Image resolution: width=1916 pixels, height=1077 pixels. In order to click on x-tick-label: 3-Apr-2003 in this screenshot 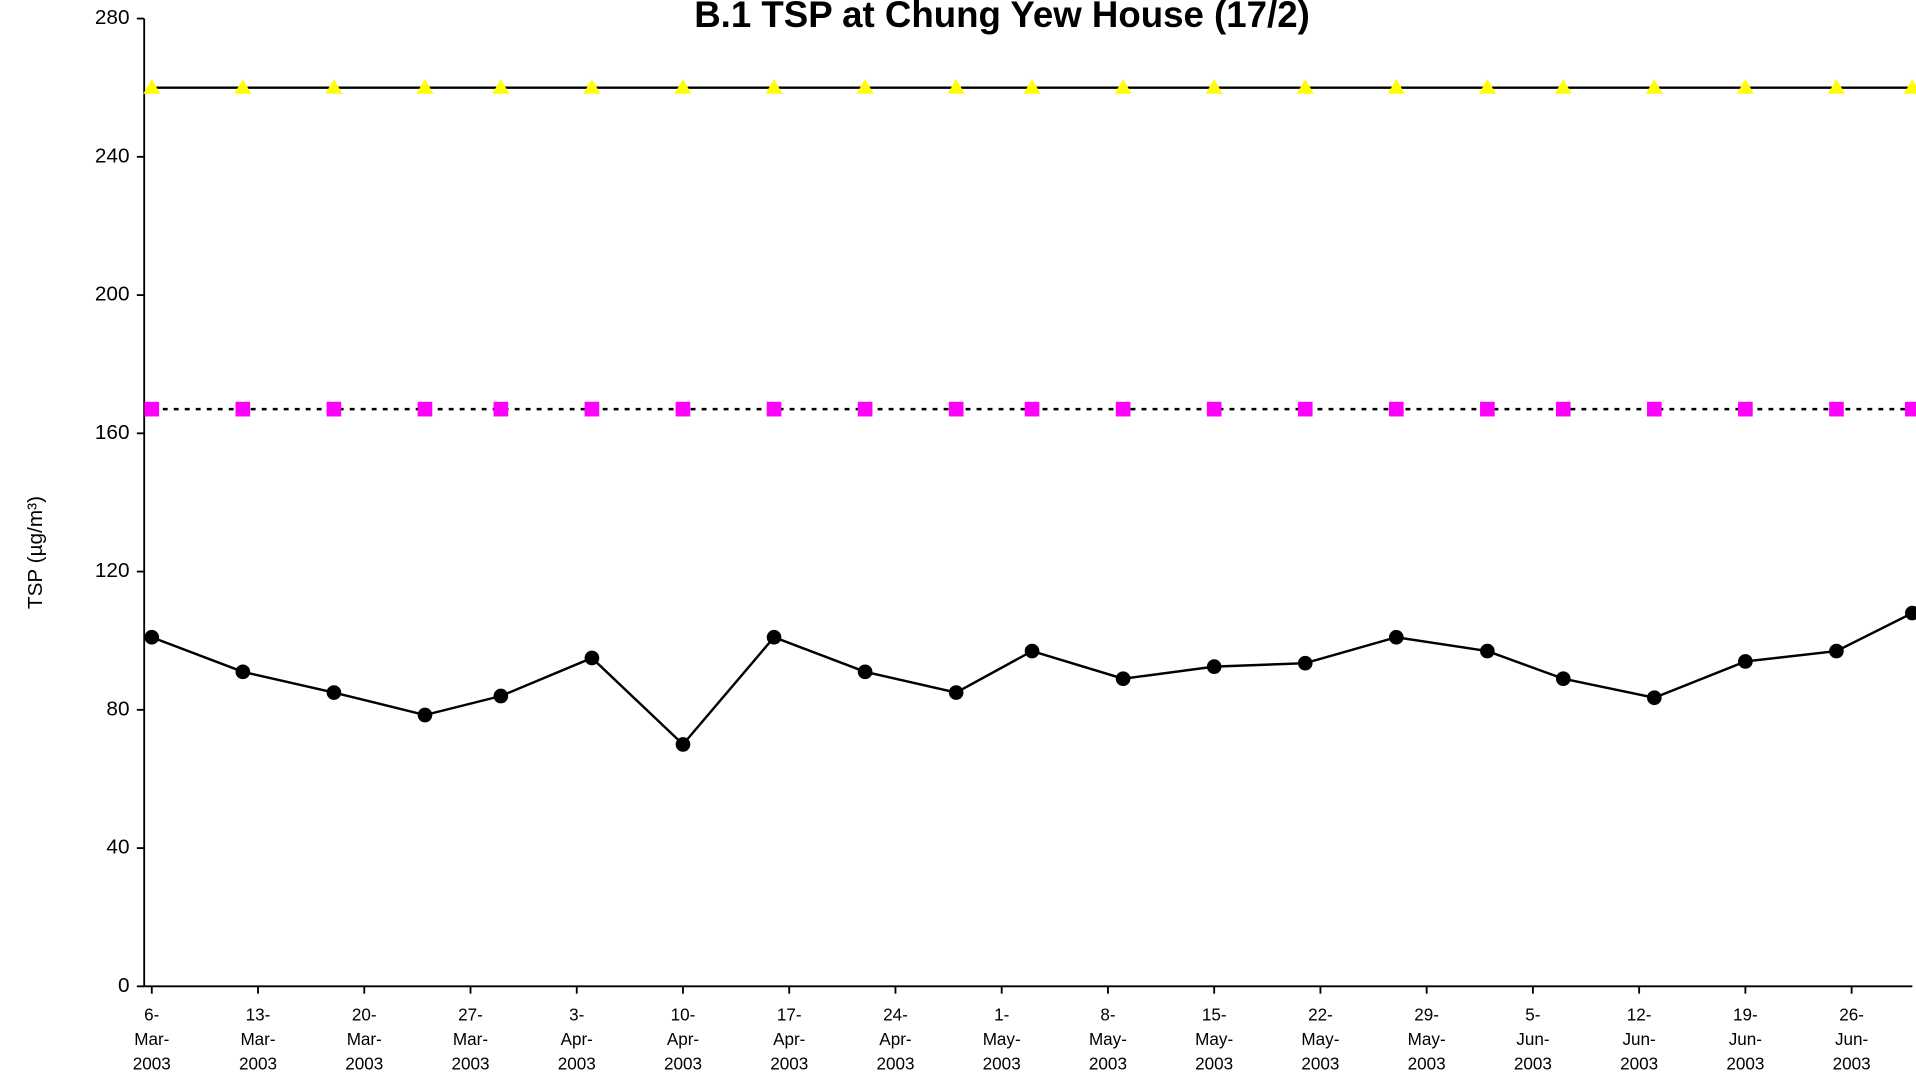, I will do `click(577, 1040)`.